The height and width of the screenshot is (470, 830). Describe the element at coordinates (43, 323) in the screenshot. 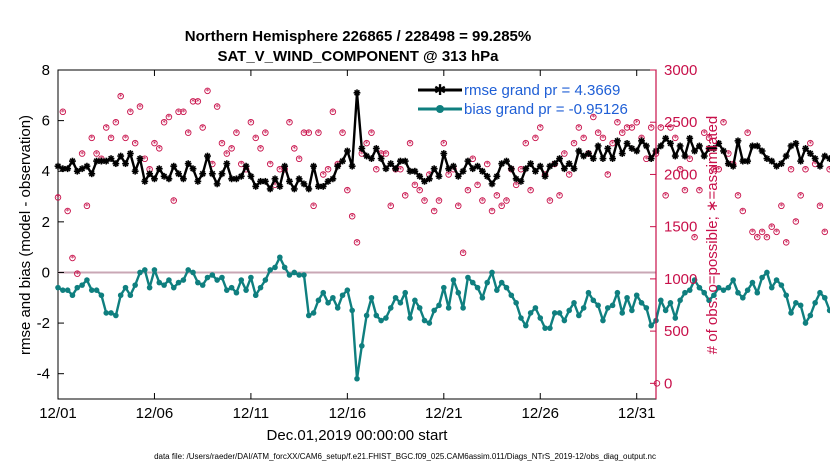

I see `y-left-tick-label: -2` at that location.